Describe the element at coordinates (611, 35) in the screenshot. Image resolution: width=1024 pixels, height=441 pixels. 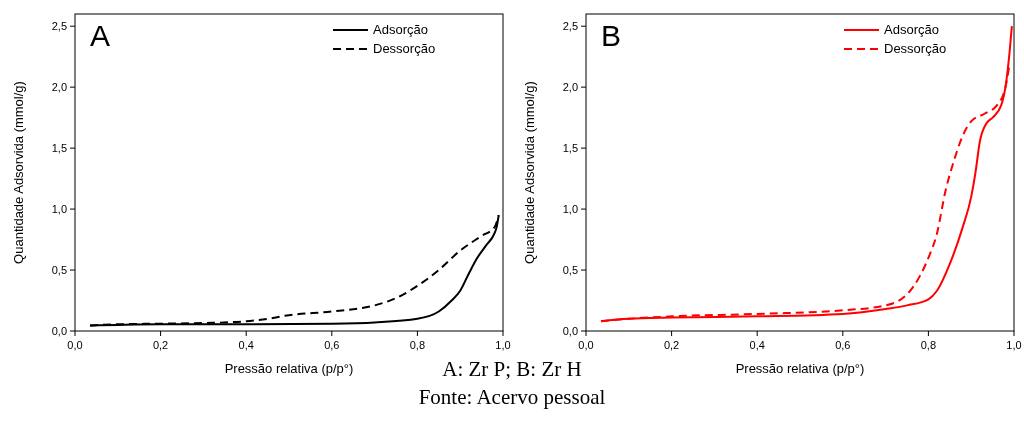
I see `chart-title: B` at that location.